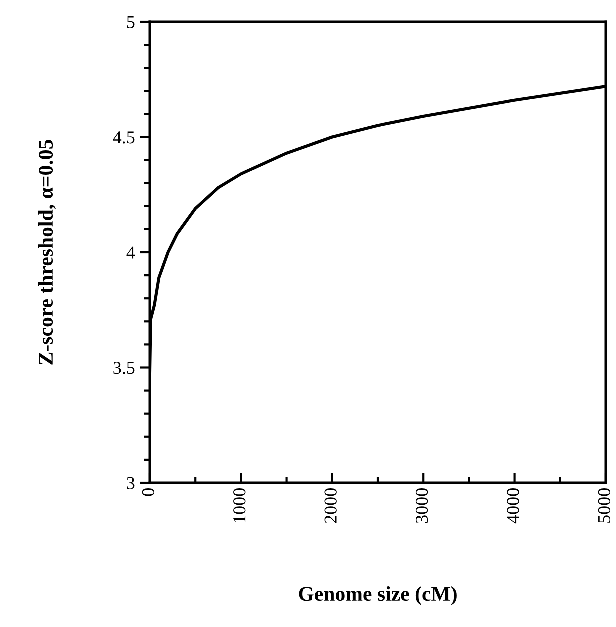  I want to click on x-axis-title: Genome size (cM), so click(378, 596).